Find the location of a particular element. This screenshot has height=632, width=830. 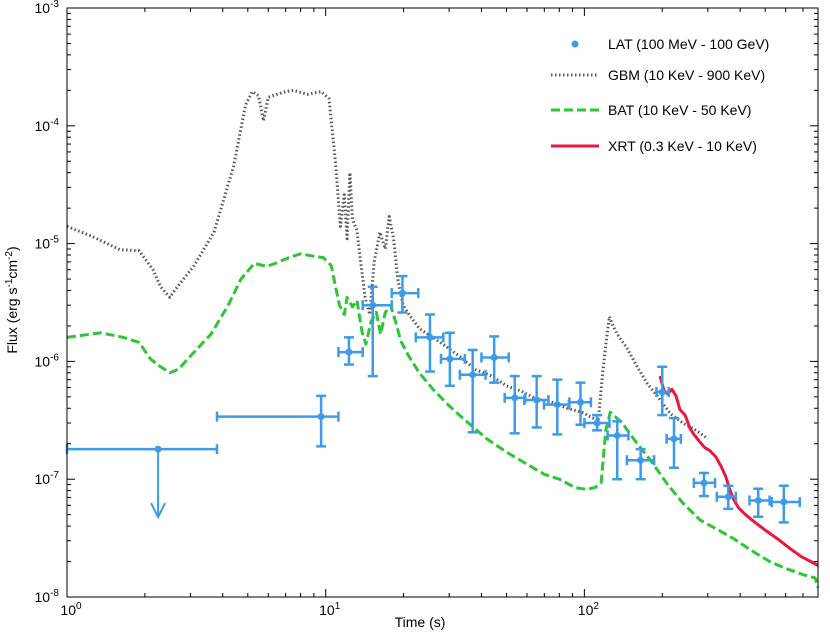

xrt-series-layer is located at coordinates (738, 471).